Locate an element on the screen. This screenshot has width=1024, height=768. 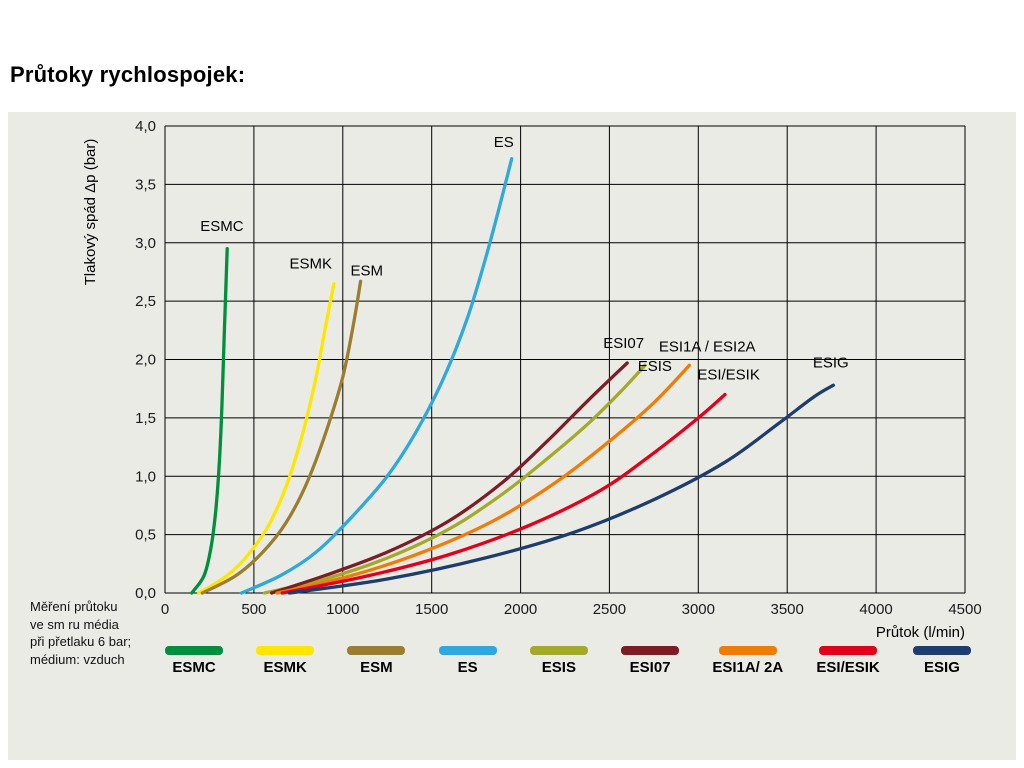
series-path-esm is located at coordinates (281, 437).